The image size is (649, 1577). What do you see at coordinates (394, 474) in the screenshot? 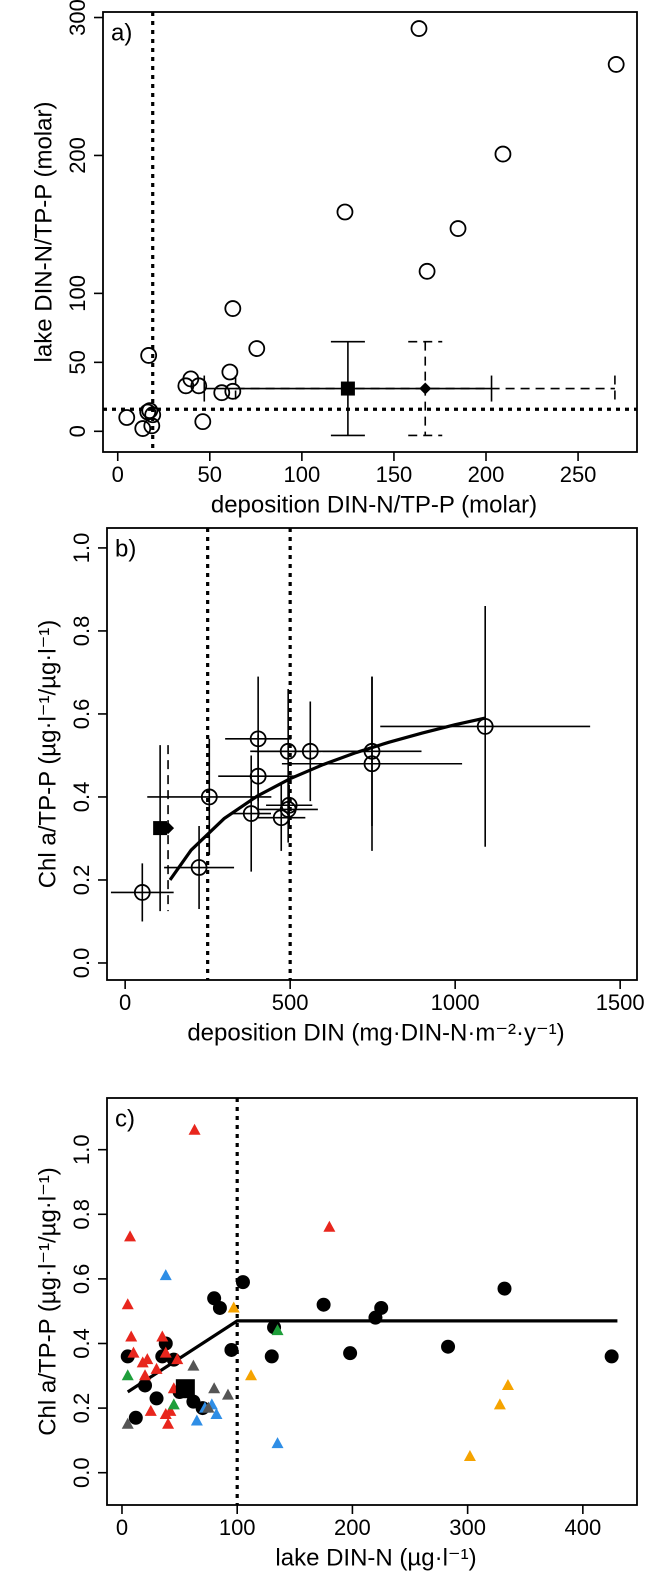
I see `x-tick-label: 150` at bounding box center [394, 474].